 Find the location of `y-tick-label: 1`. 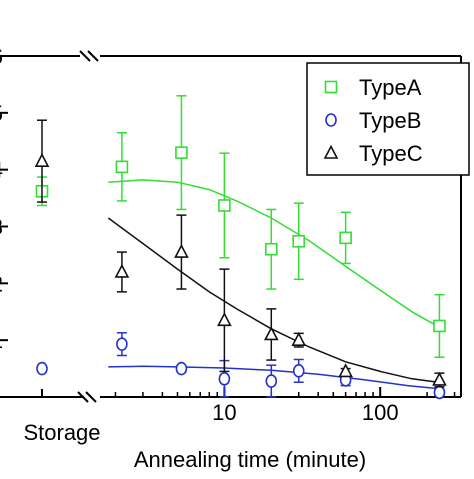

y-tick-label: 1 is located at coordinates (1, 340).